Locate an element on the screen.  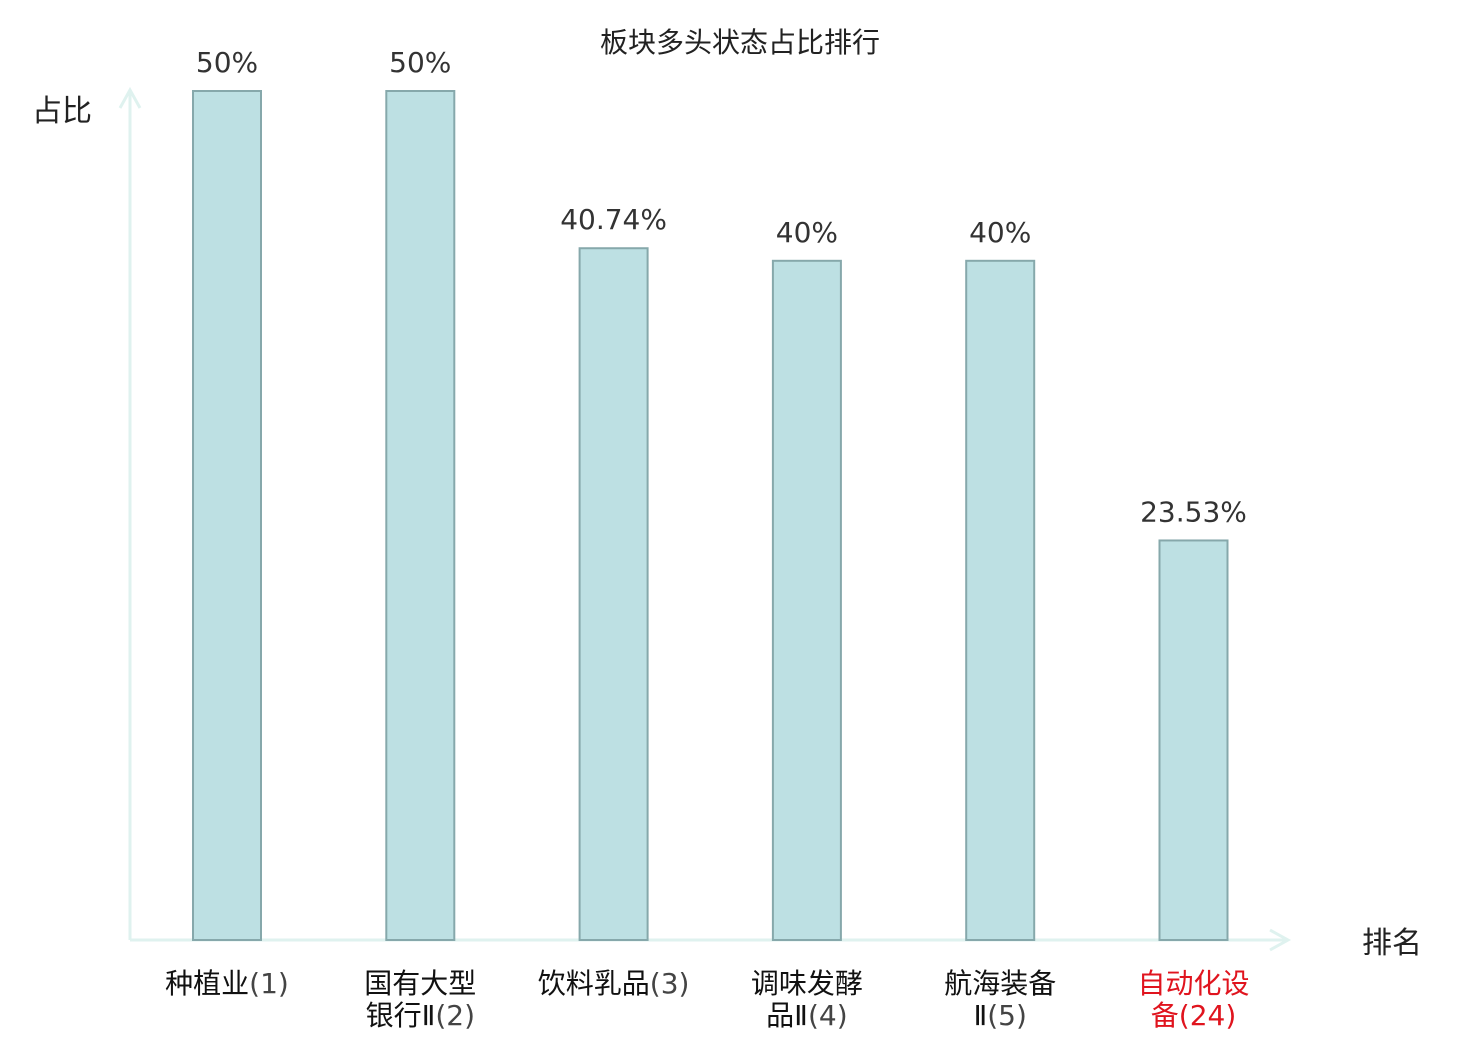
category-label: 备(24) is located at coordinates (1194, 1015).